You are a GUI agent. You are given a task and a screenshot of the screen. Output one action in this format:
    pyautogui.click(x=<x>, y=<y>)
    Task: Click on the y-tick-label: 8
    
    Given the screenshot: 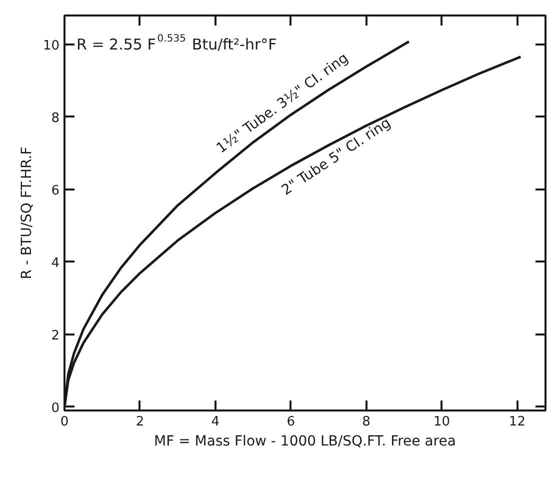 What is the action you would take?
    pyautogui.click(x=55, y=118)
    